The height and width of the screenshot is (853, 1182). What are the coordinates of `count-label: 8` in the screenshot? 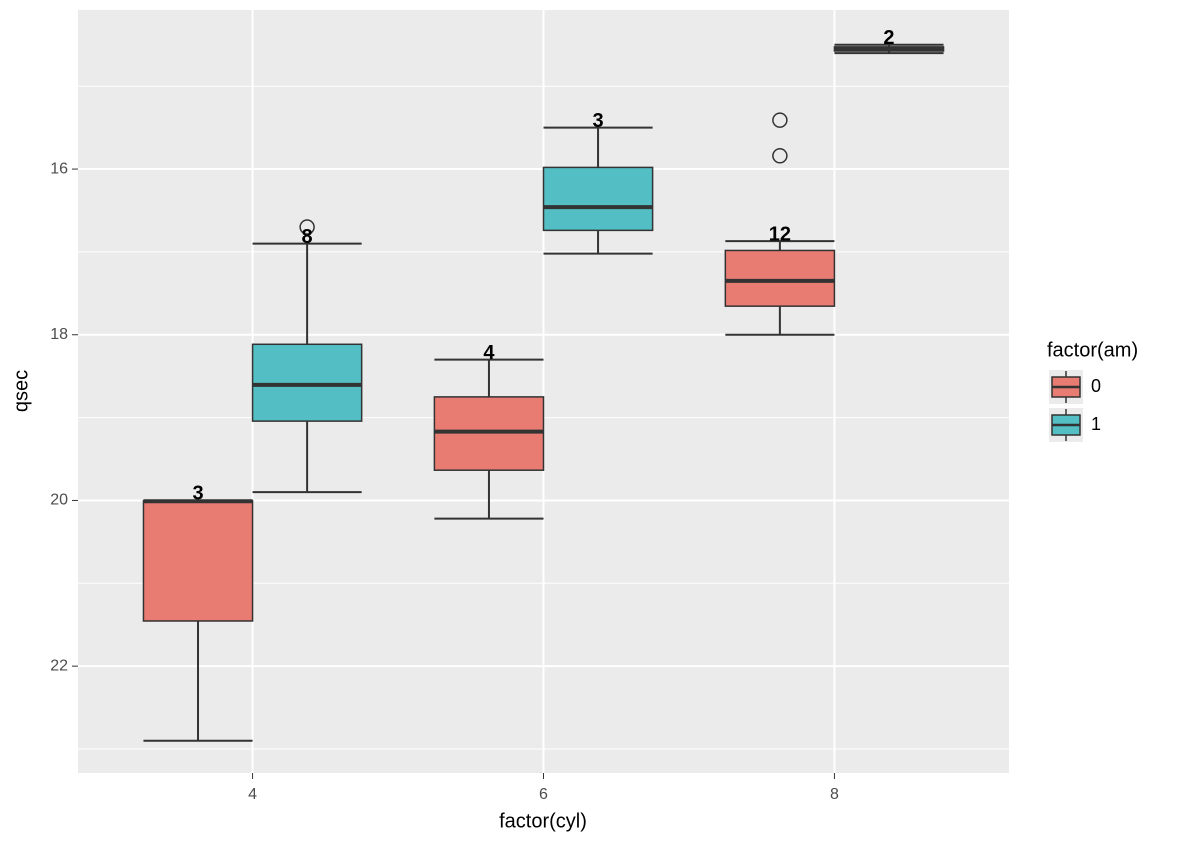 It's located at (307, 237).